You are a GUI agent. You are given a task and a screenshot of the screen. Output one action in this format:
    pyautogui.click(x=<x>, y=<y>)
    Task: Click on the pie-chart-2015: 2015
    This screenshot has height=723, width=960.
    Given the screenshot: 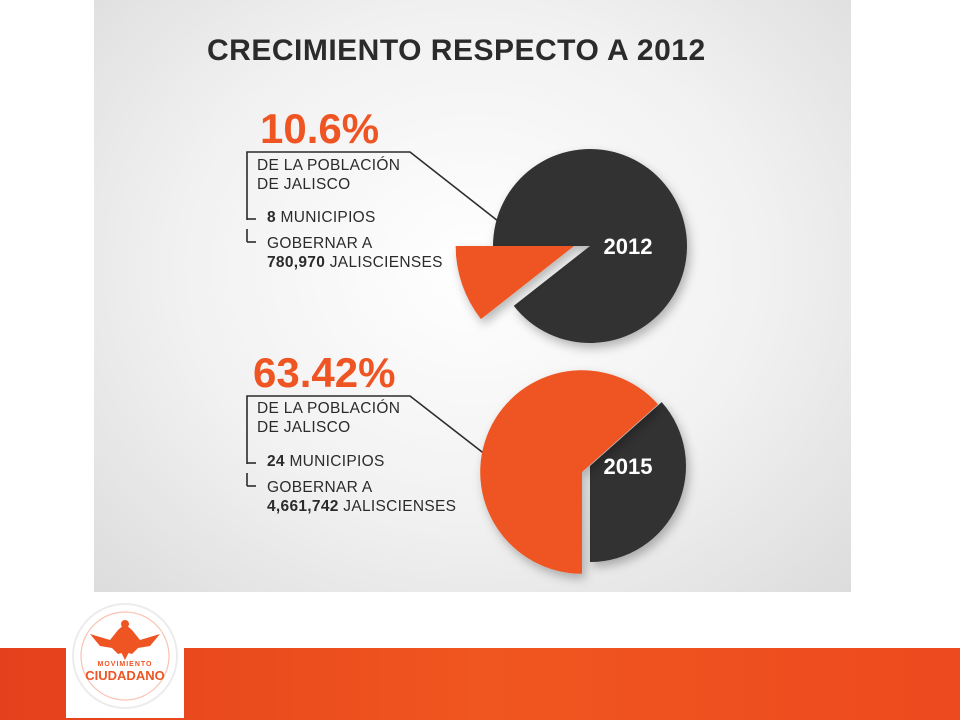 What is the action you would take?
    pyautogui.click(x=583, y=472)
    